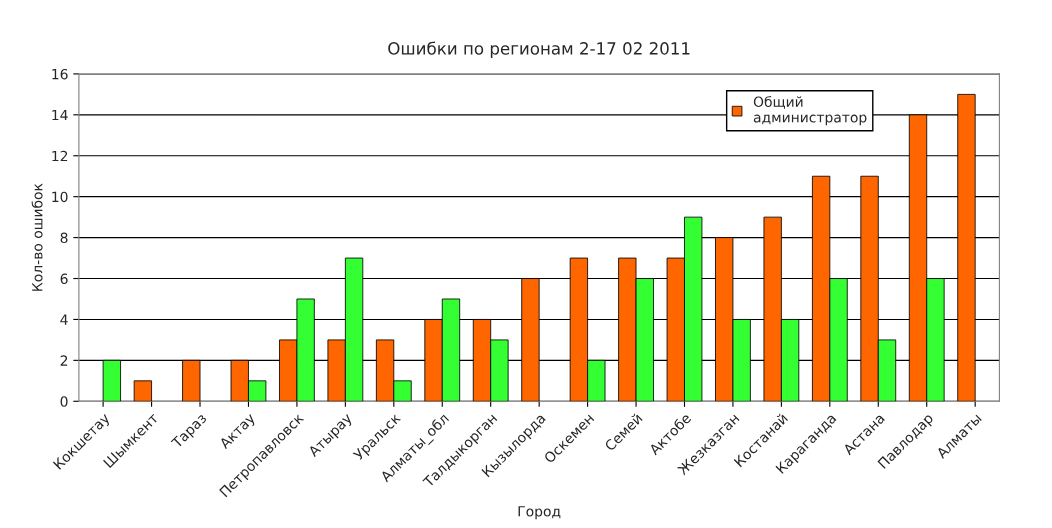 The image size is (1052, 528). Describe the element at coordinates (810, 111) in the screenshot. I see `legend-label: Общий администратор` at that location.